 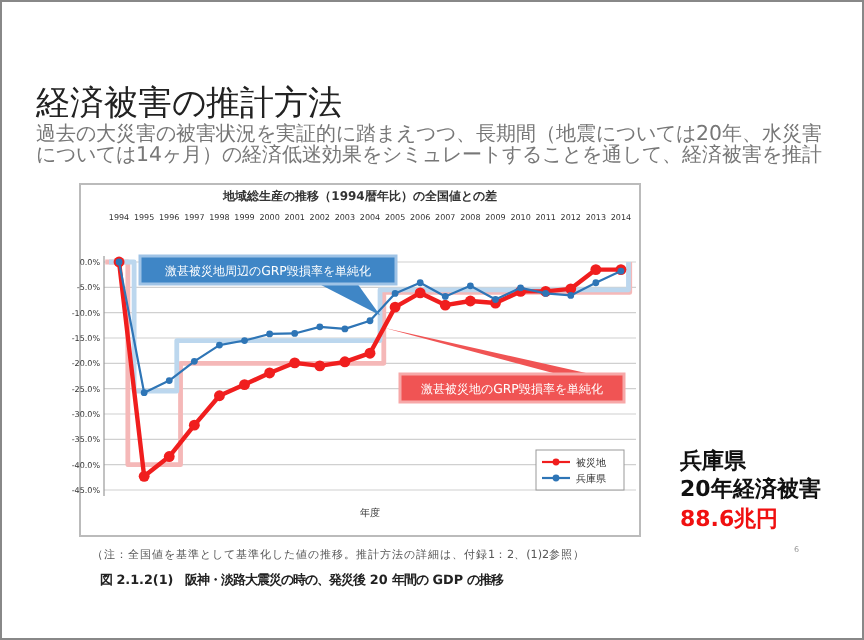 I want to click on text: 20年経済被害, so click(x=750, y=489).